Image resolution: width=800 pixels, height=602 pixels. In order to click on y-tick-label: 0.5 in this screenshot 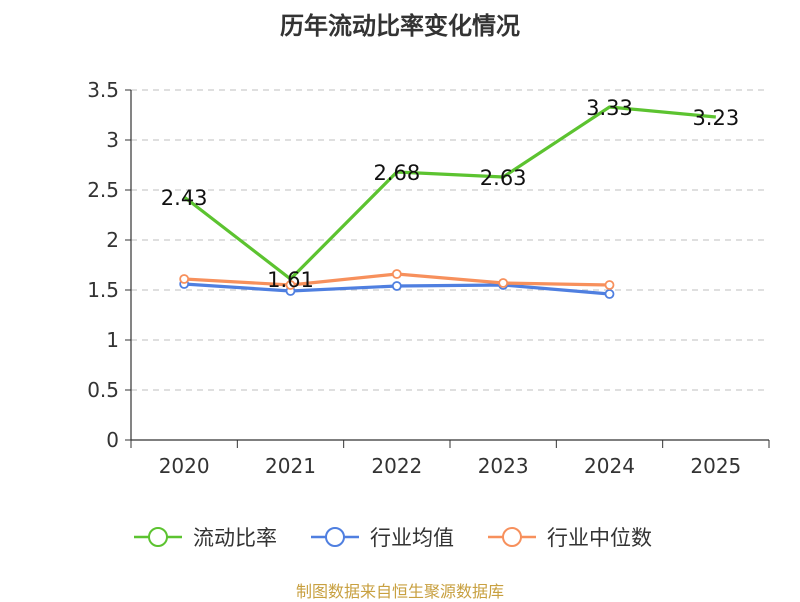, I will do `click(103, 390)`.